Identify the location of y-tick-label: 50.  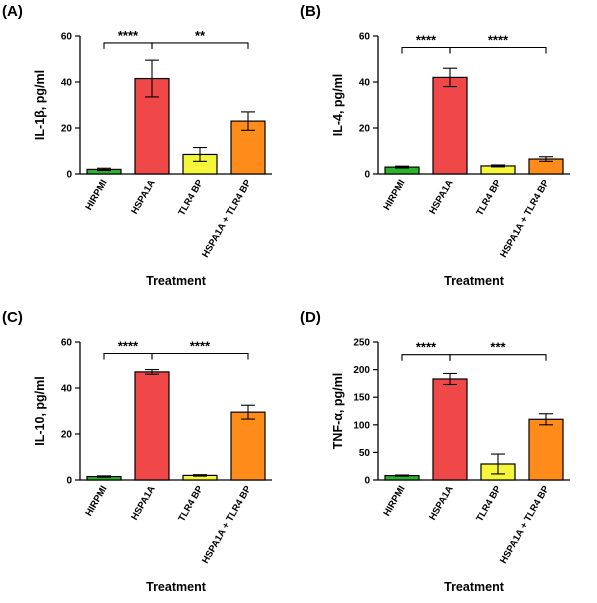
(365, 453).